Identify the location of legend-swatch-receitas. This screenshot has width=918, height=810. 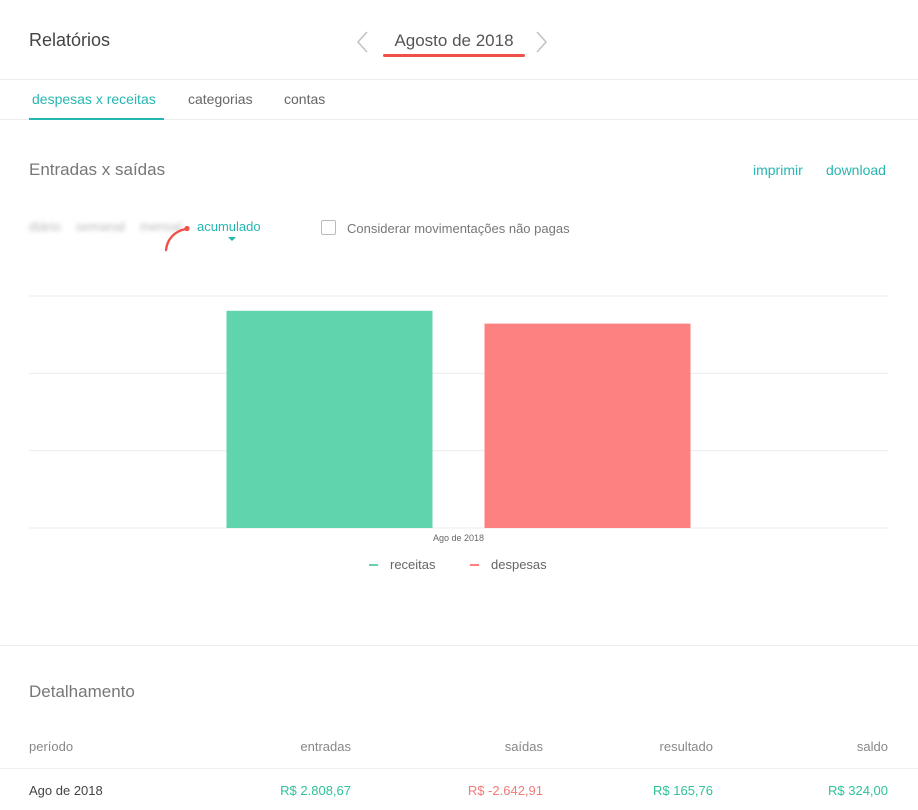
(373, 565).